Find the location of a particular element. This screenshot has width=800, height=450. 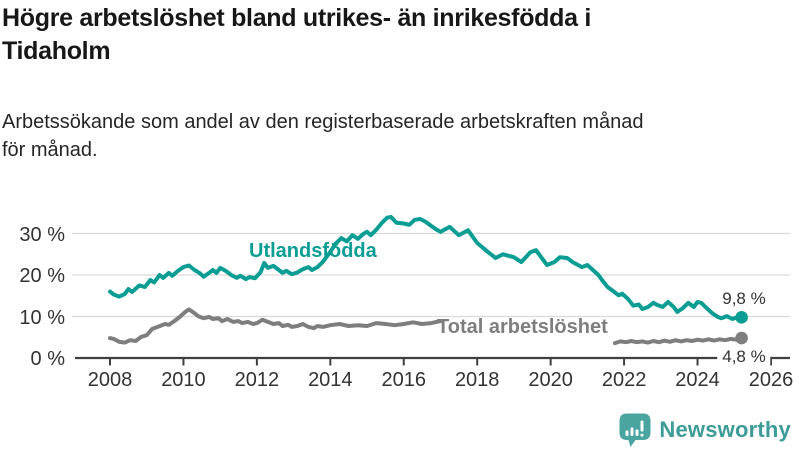

brand-name: Newsworthy is located at coordinates (725, 429).